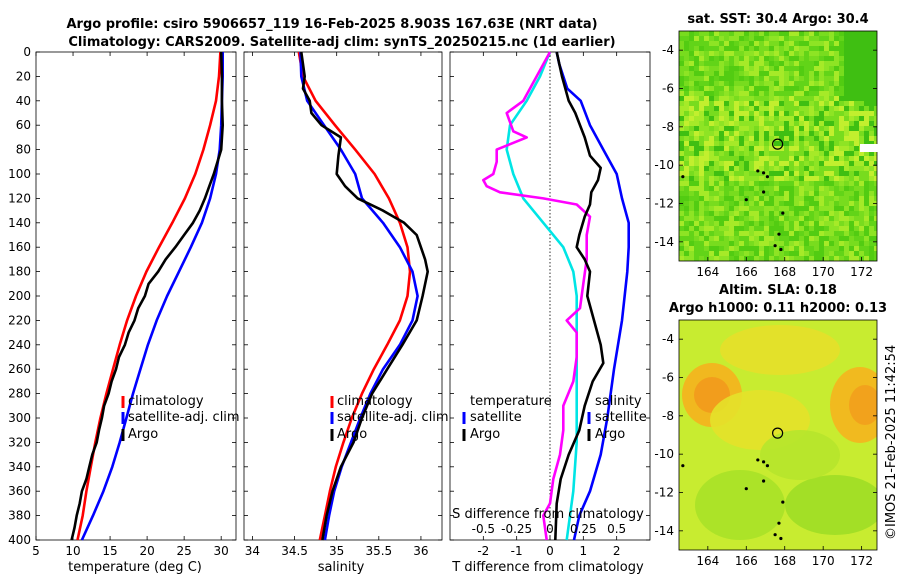  Describe the element at coordinates (746, 561) in the screenshot. I see `map-x-tick-label: 166` at that location.